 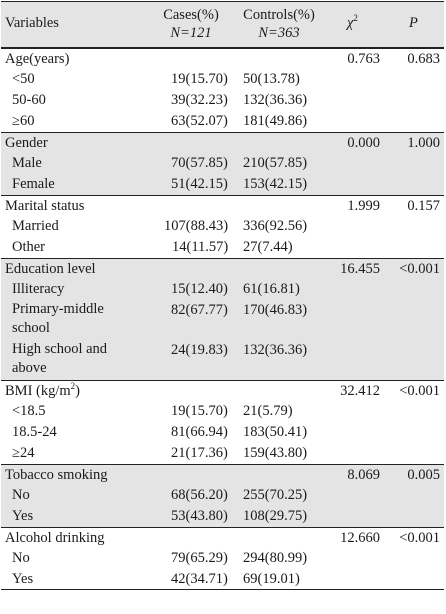 What do you see at coordinates (423, 206) in the screenshot?
I see `group-p-value: 0.157` at bounding box center [423, 206].